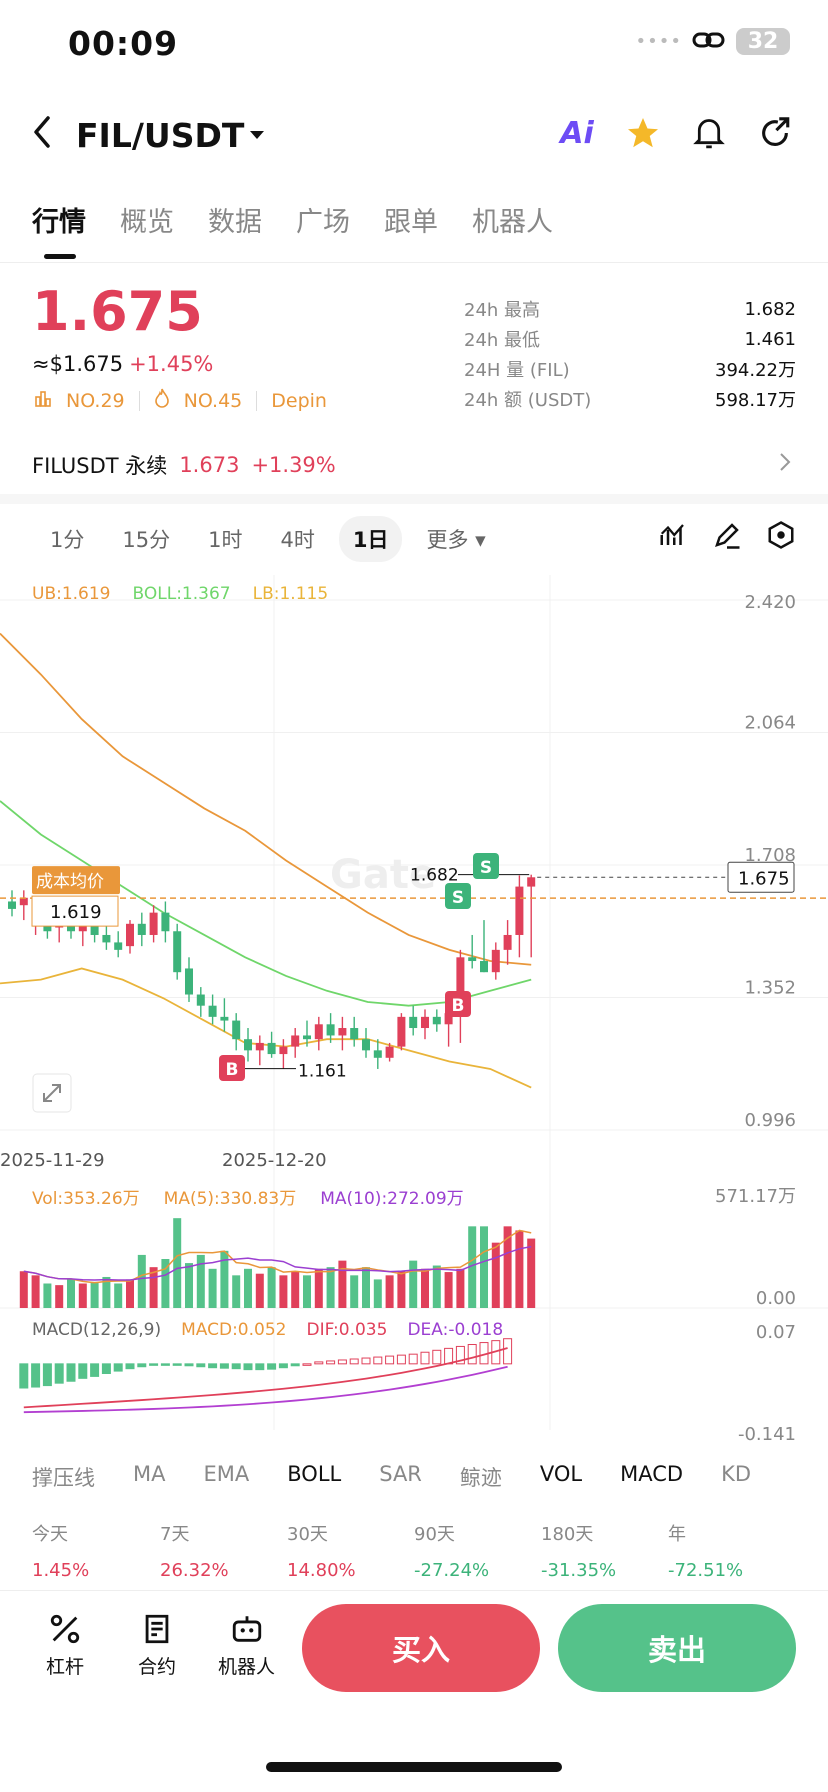 This screenshot has height=1792, width=828. What do you see at coordinates (761, 877) in the screenshot?
I see `last-price-box` at bounding box center [761, 877].